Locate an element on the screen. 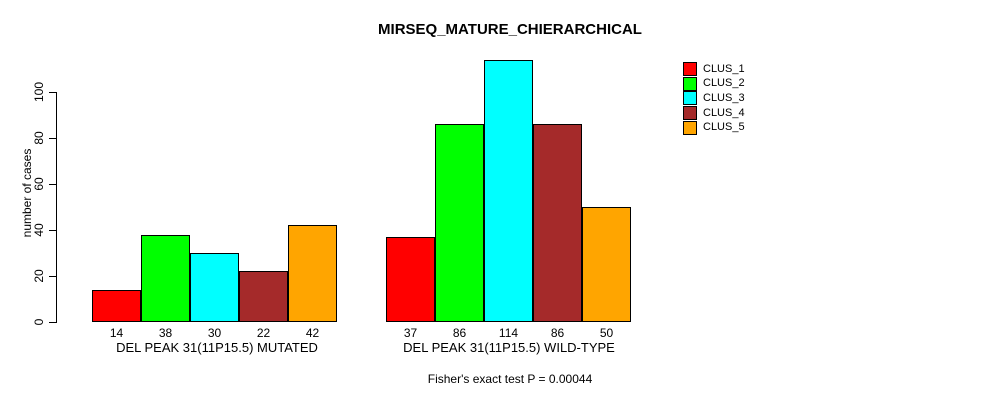 The image size is (990, 400). legend-item: CLUS_3 is located at coordinates (714, 98).